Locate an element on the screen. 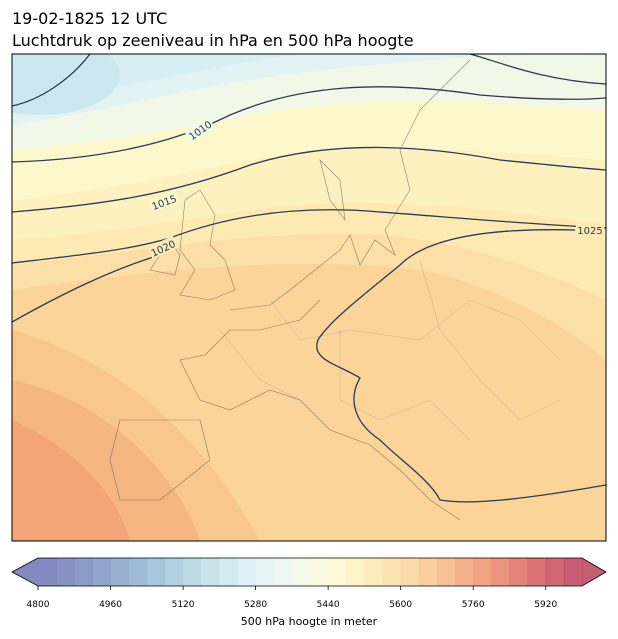 This screenshot has width=618, height=639. colorbar-tick-label: 5760 is located at coordinates (473, 605).